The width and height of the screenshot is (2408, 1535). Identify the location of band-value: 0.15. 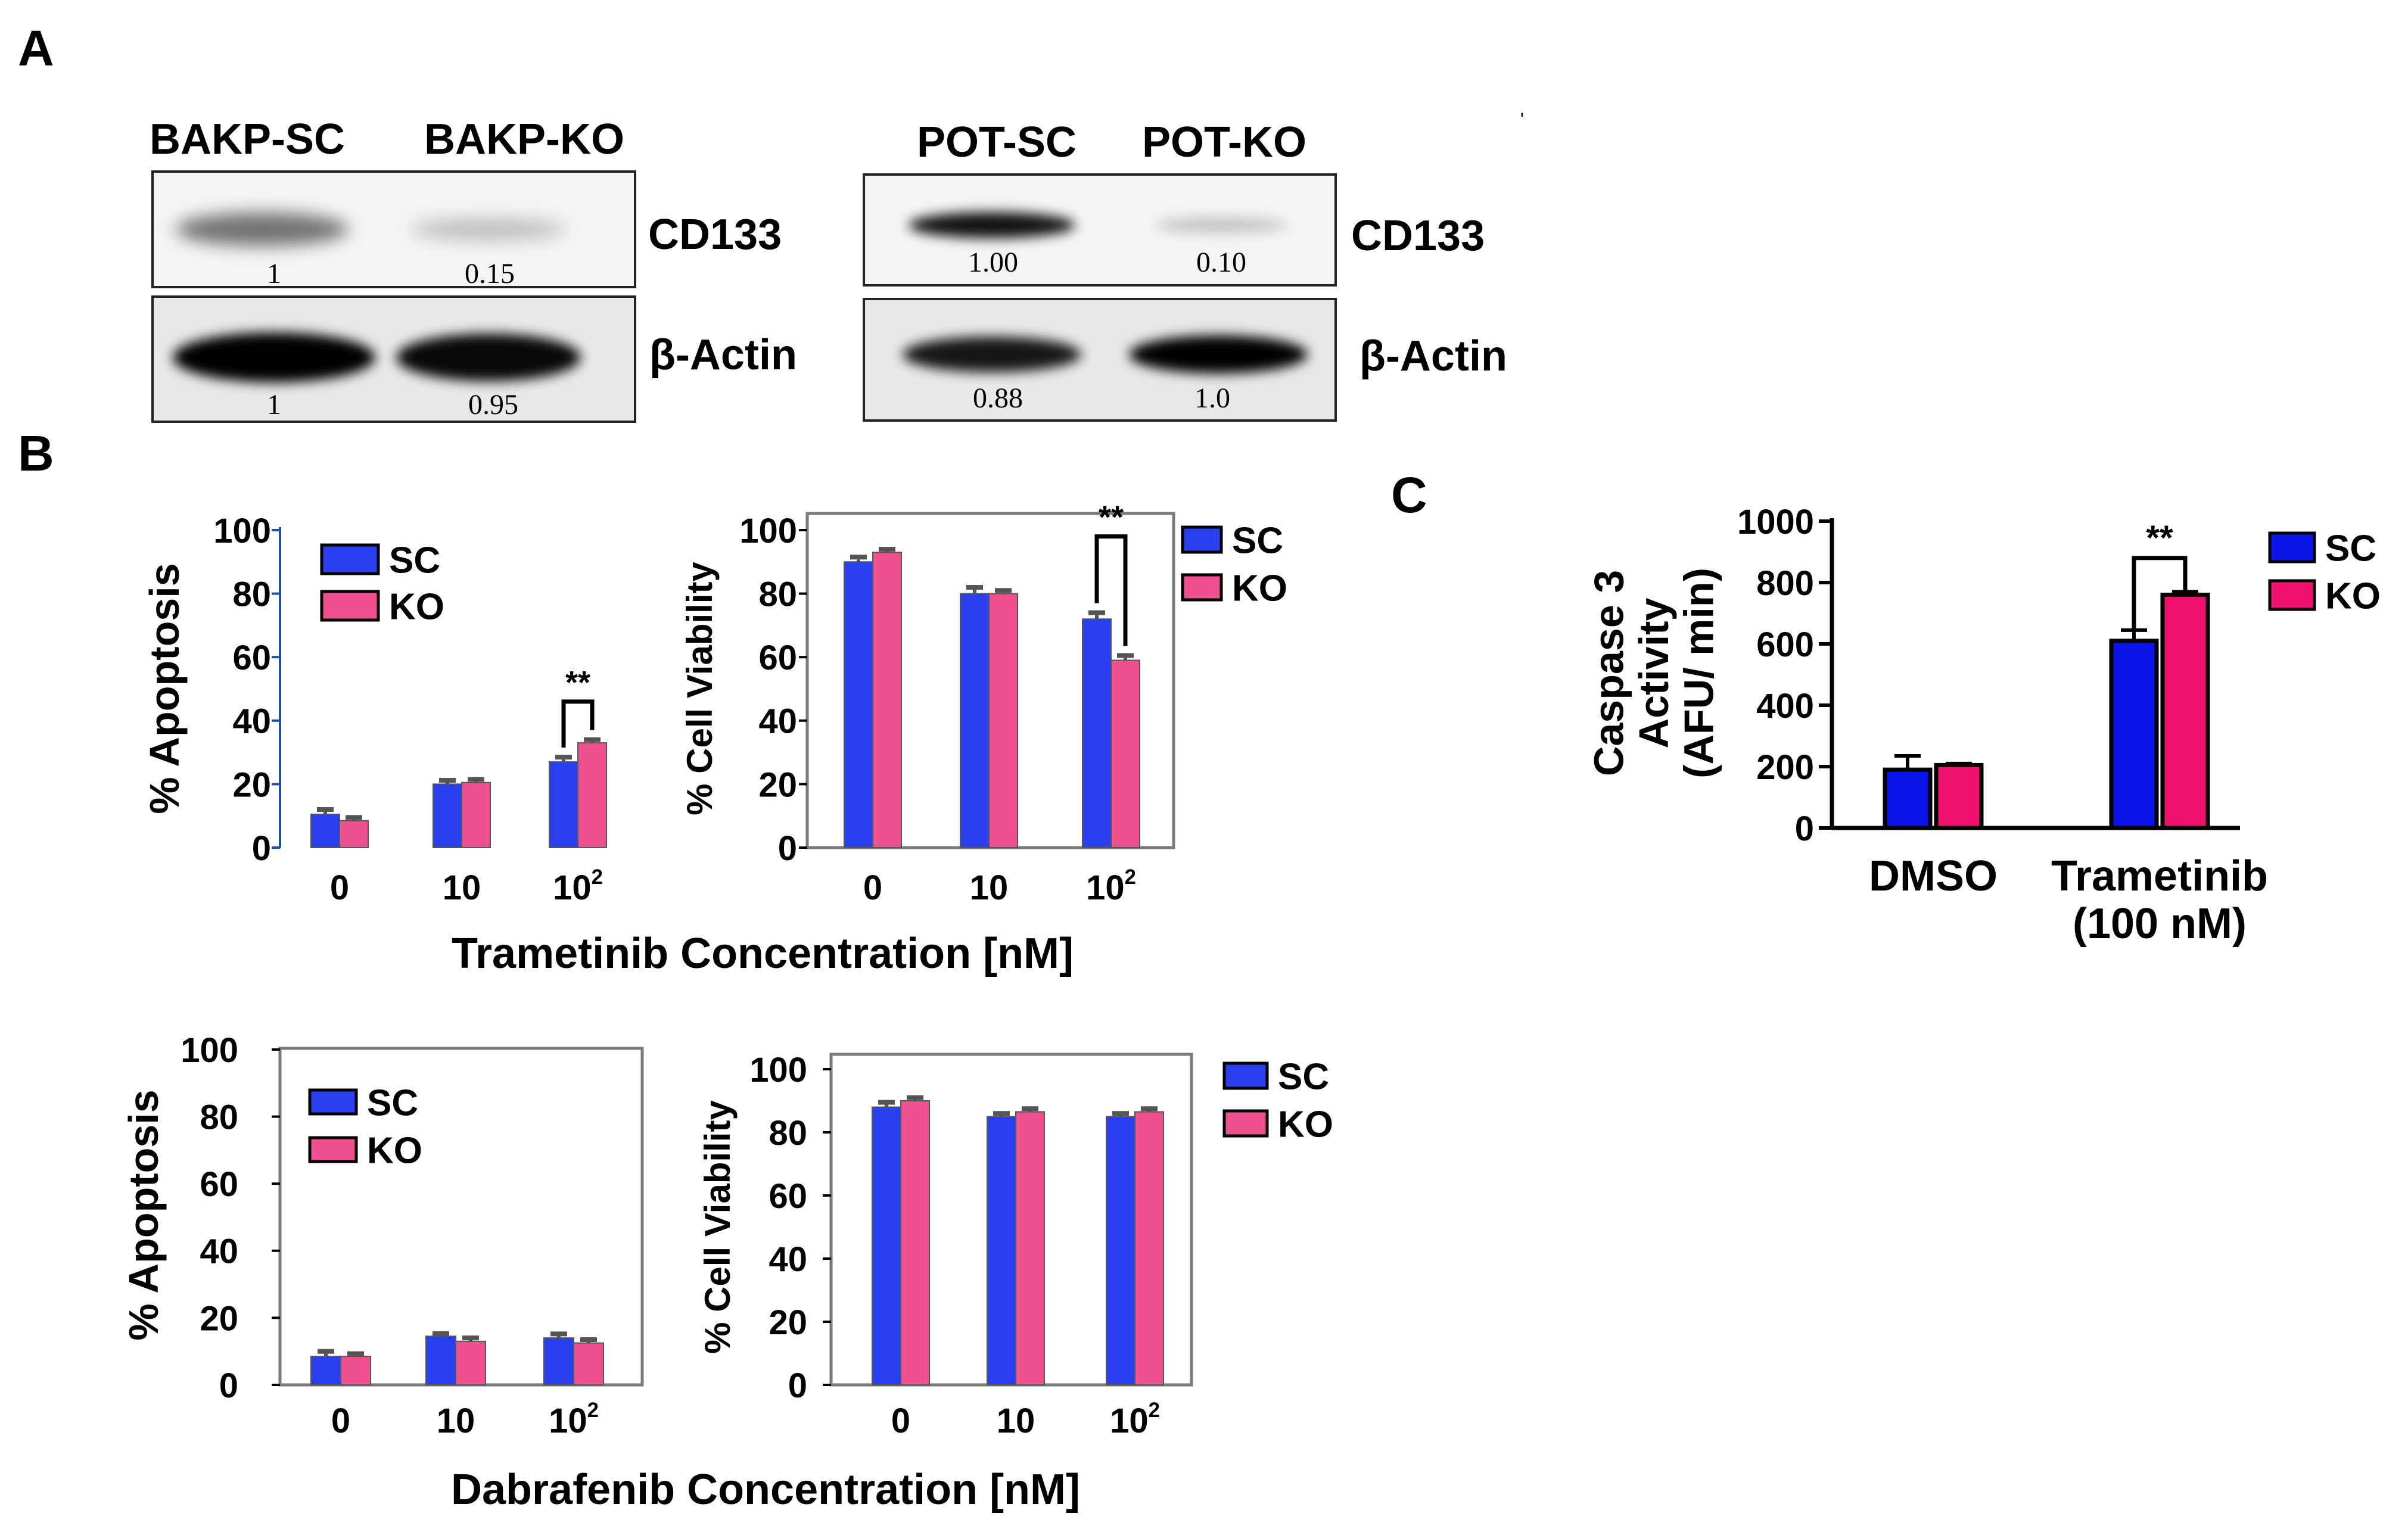
(490, 273).